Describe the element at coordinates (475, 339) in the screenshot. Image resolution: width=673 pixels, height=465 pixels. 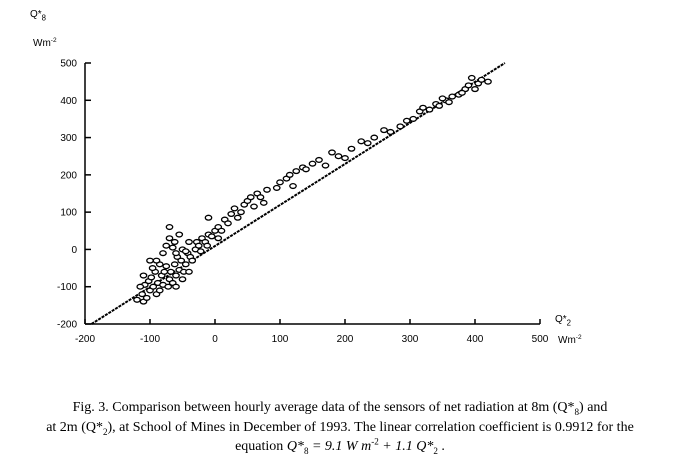
I see `x-tick-label: 400` at that location.